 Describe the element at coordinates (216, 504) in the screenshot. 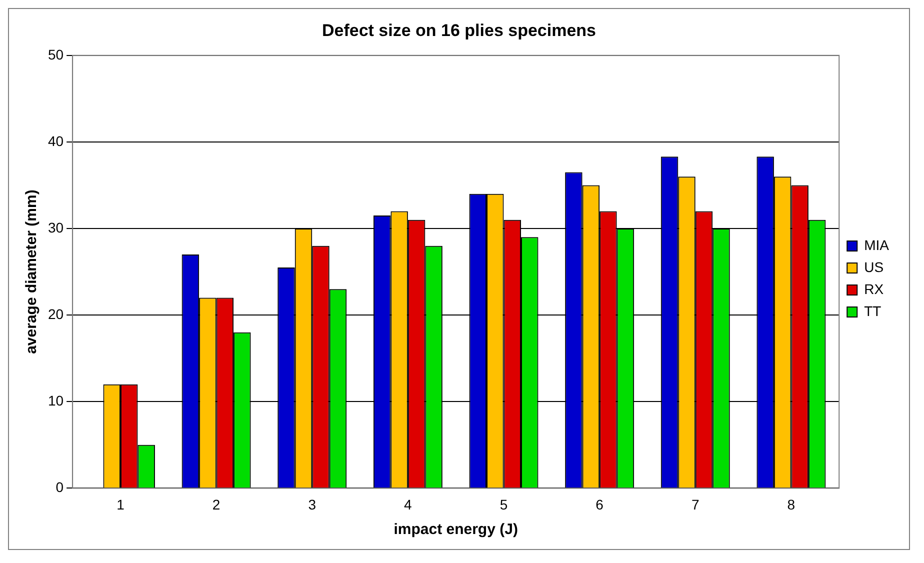

I see `x-tick-label: 2` at that location.